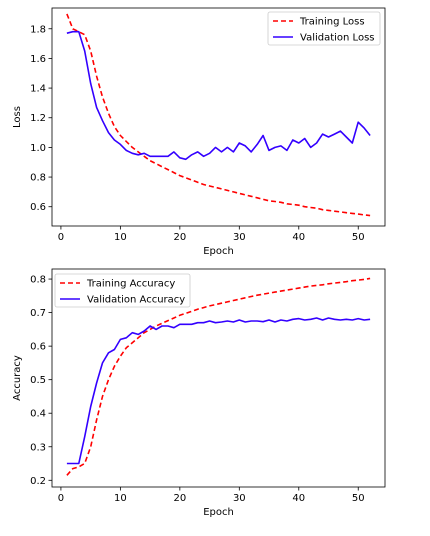  What do you see at coordinates (38, 59) in the screenshot?
I see `y-tick-label: 1.6` at bounding box center [38, 59].